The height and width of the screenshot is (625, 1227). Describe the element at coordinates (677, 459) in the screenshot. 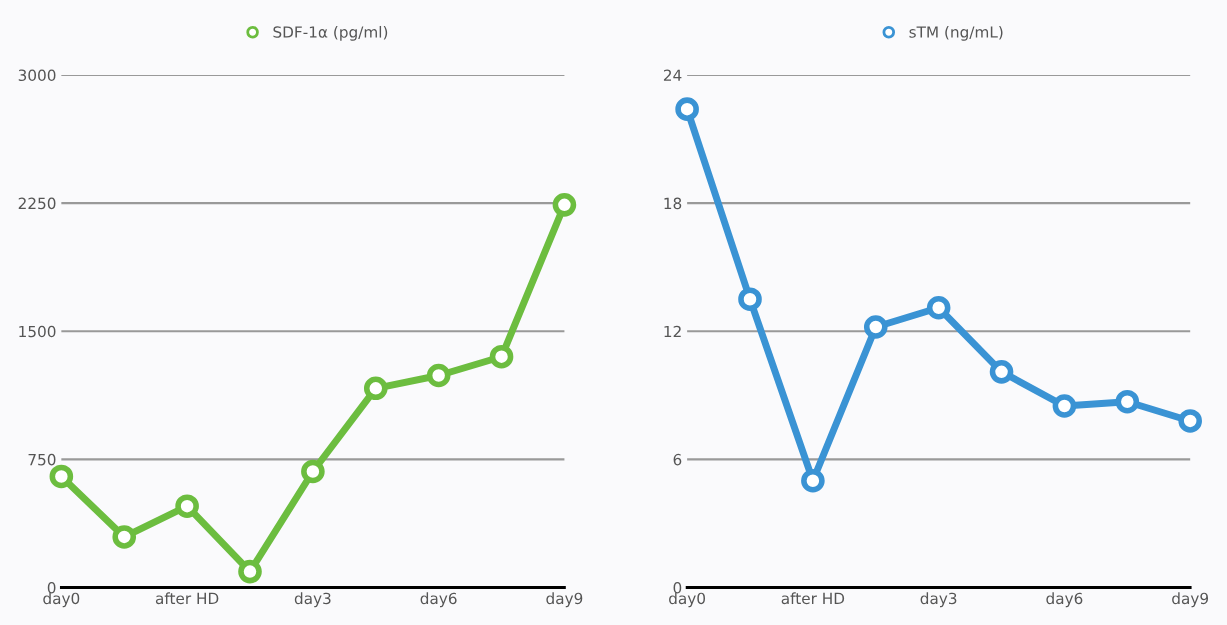

I see `y-tick-label: 6` at that location.